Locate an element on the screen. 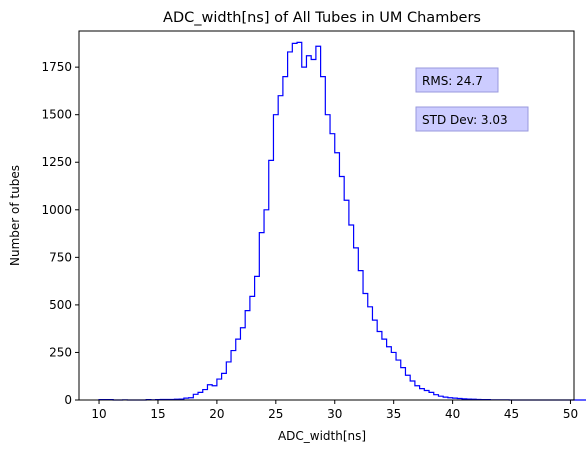 The width and height of the screenshot is (586, 453). x-tick-label: 35 is located at coordinates (393, 414).